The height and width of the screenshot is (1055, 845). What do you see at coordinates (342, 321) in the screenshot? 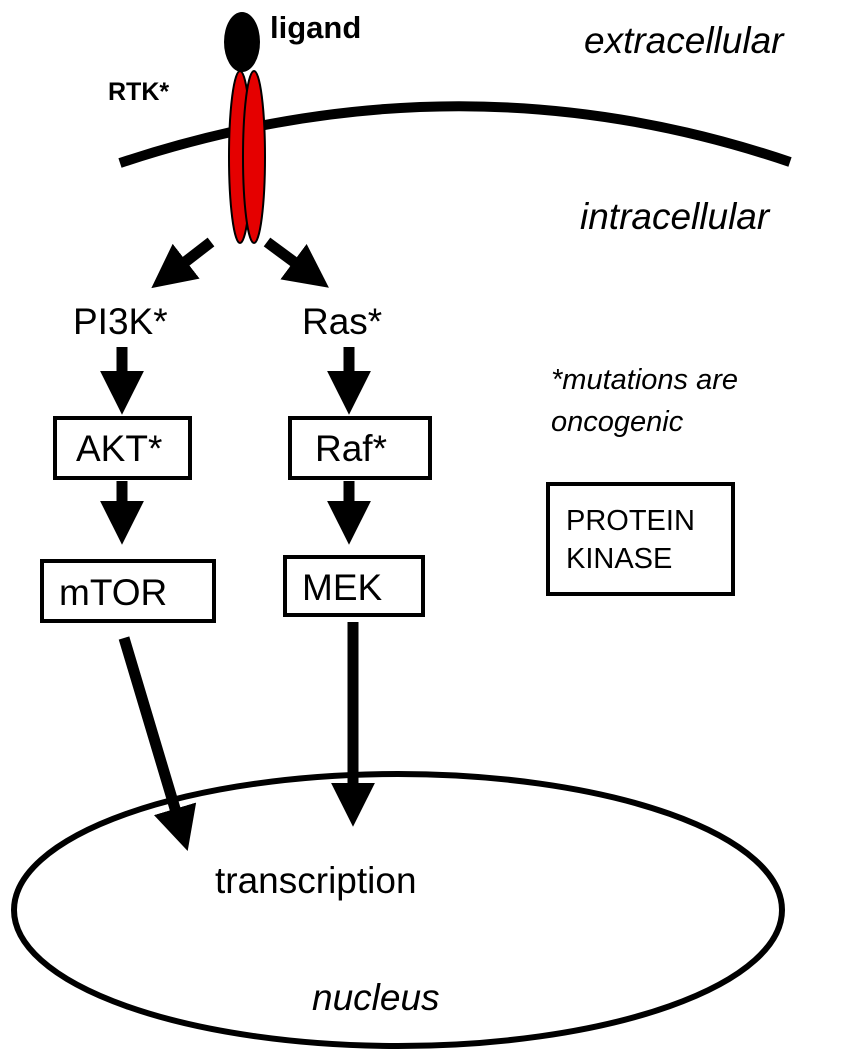
I see `ras-label: Ras*` at bounding box center [342, 321].